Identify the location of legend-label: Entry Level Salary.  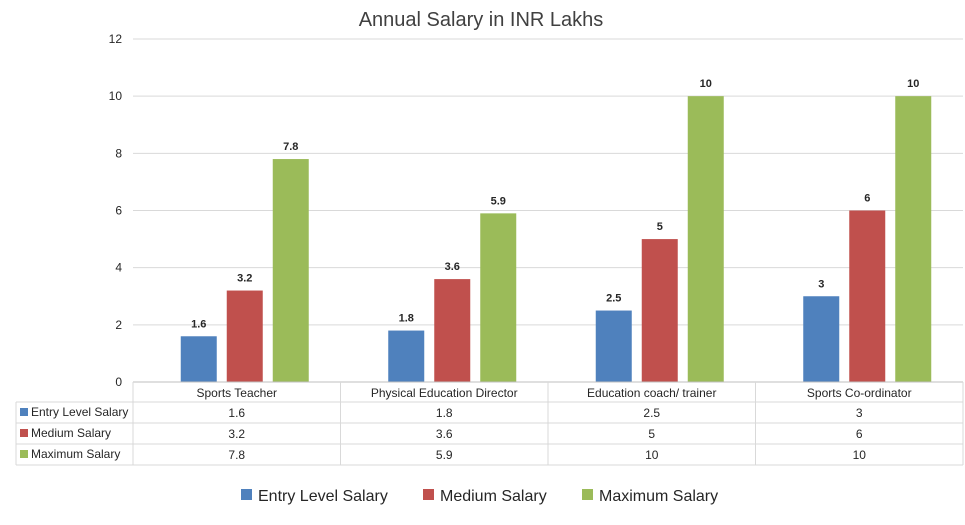
(323, 496).